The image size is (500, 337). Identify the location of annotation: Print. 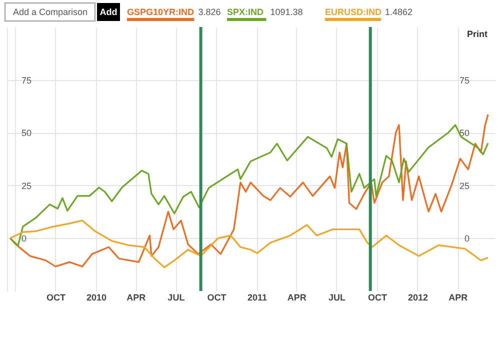
(477, 34).